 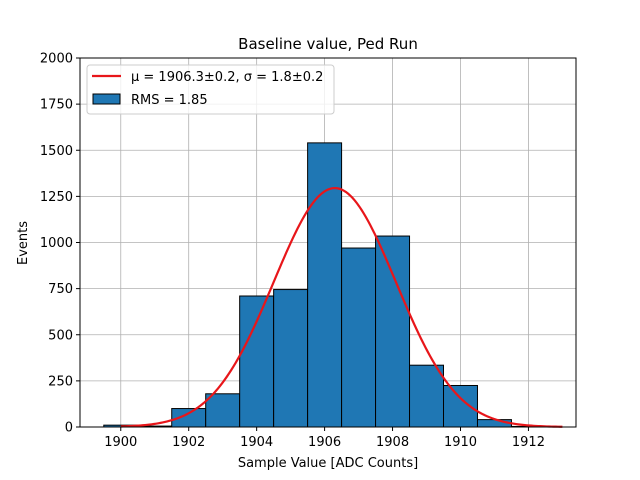 What do you see at coordinates (328, 463) in the screenshot?
I see `x-axis-label: Sample Value [ADC Counts]` at bounding box center [328, 463].